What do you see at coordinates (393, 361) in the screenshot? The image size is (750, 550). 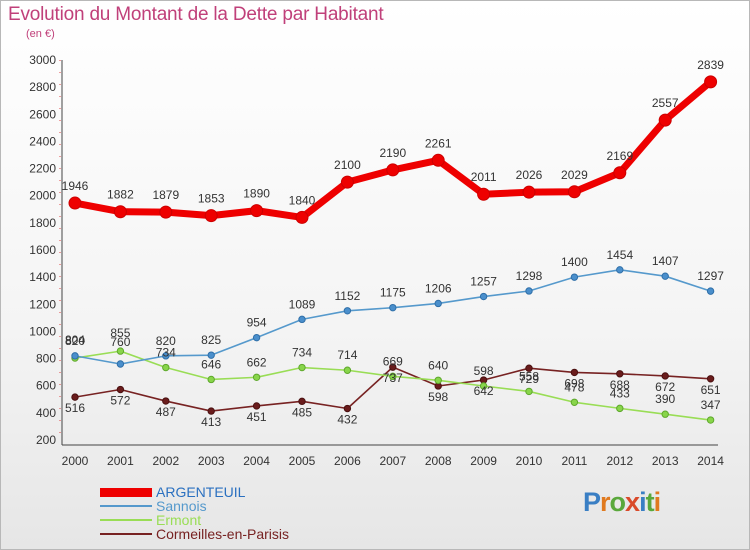 I see `data-label: 669` at bounding box center [393, 361].